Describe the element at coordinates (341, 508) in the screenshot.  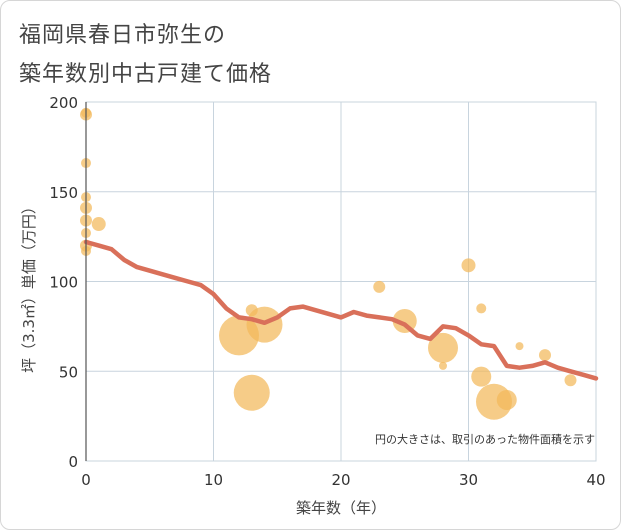
I see `x-axis-label: 築年数（年）` at that location.